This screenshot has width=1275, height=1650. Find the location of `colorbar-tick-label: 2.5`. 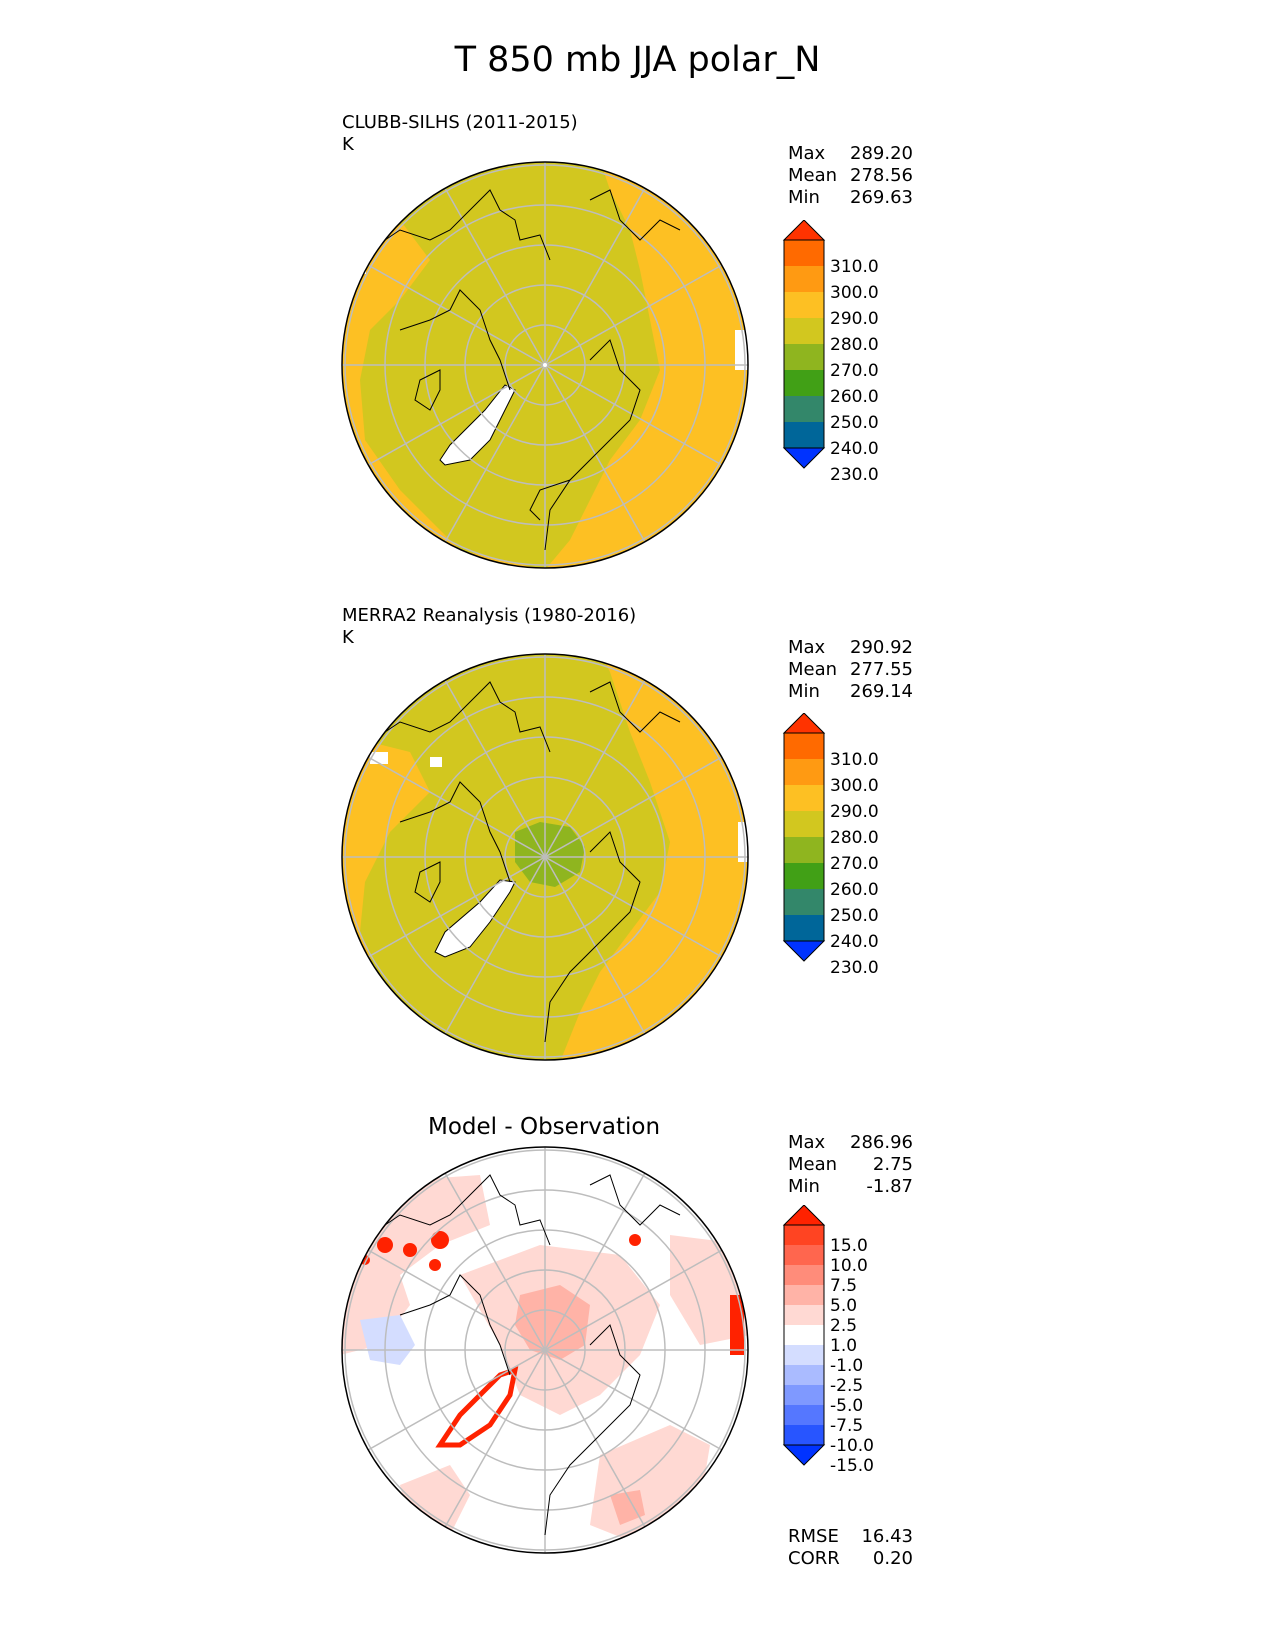

colorbar-tick-label: 2.5 is located at coordinates (843, 1326).